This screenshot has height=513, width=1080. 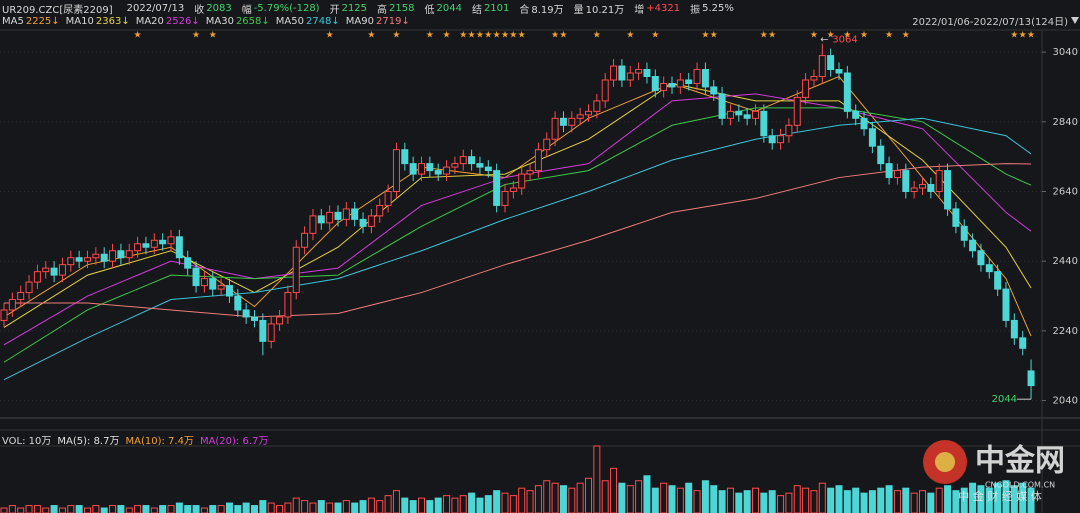 I want to click on logo-icon, so click(x=945, y=462).